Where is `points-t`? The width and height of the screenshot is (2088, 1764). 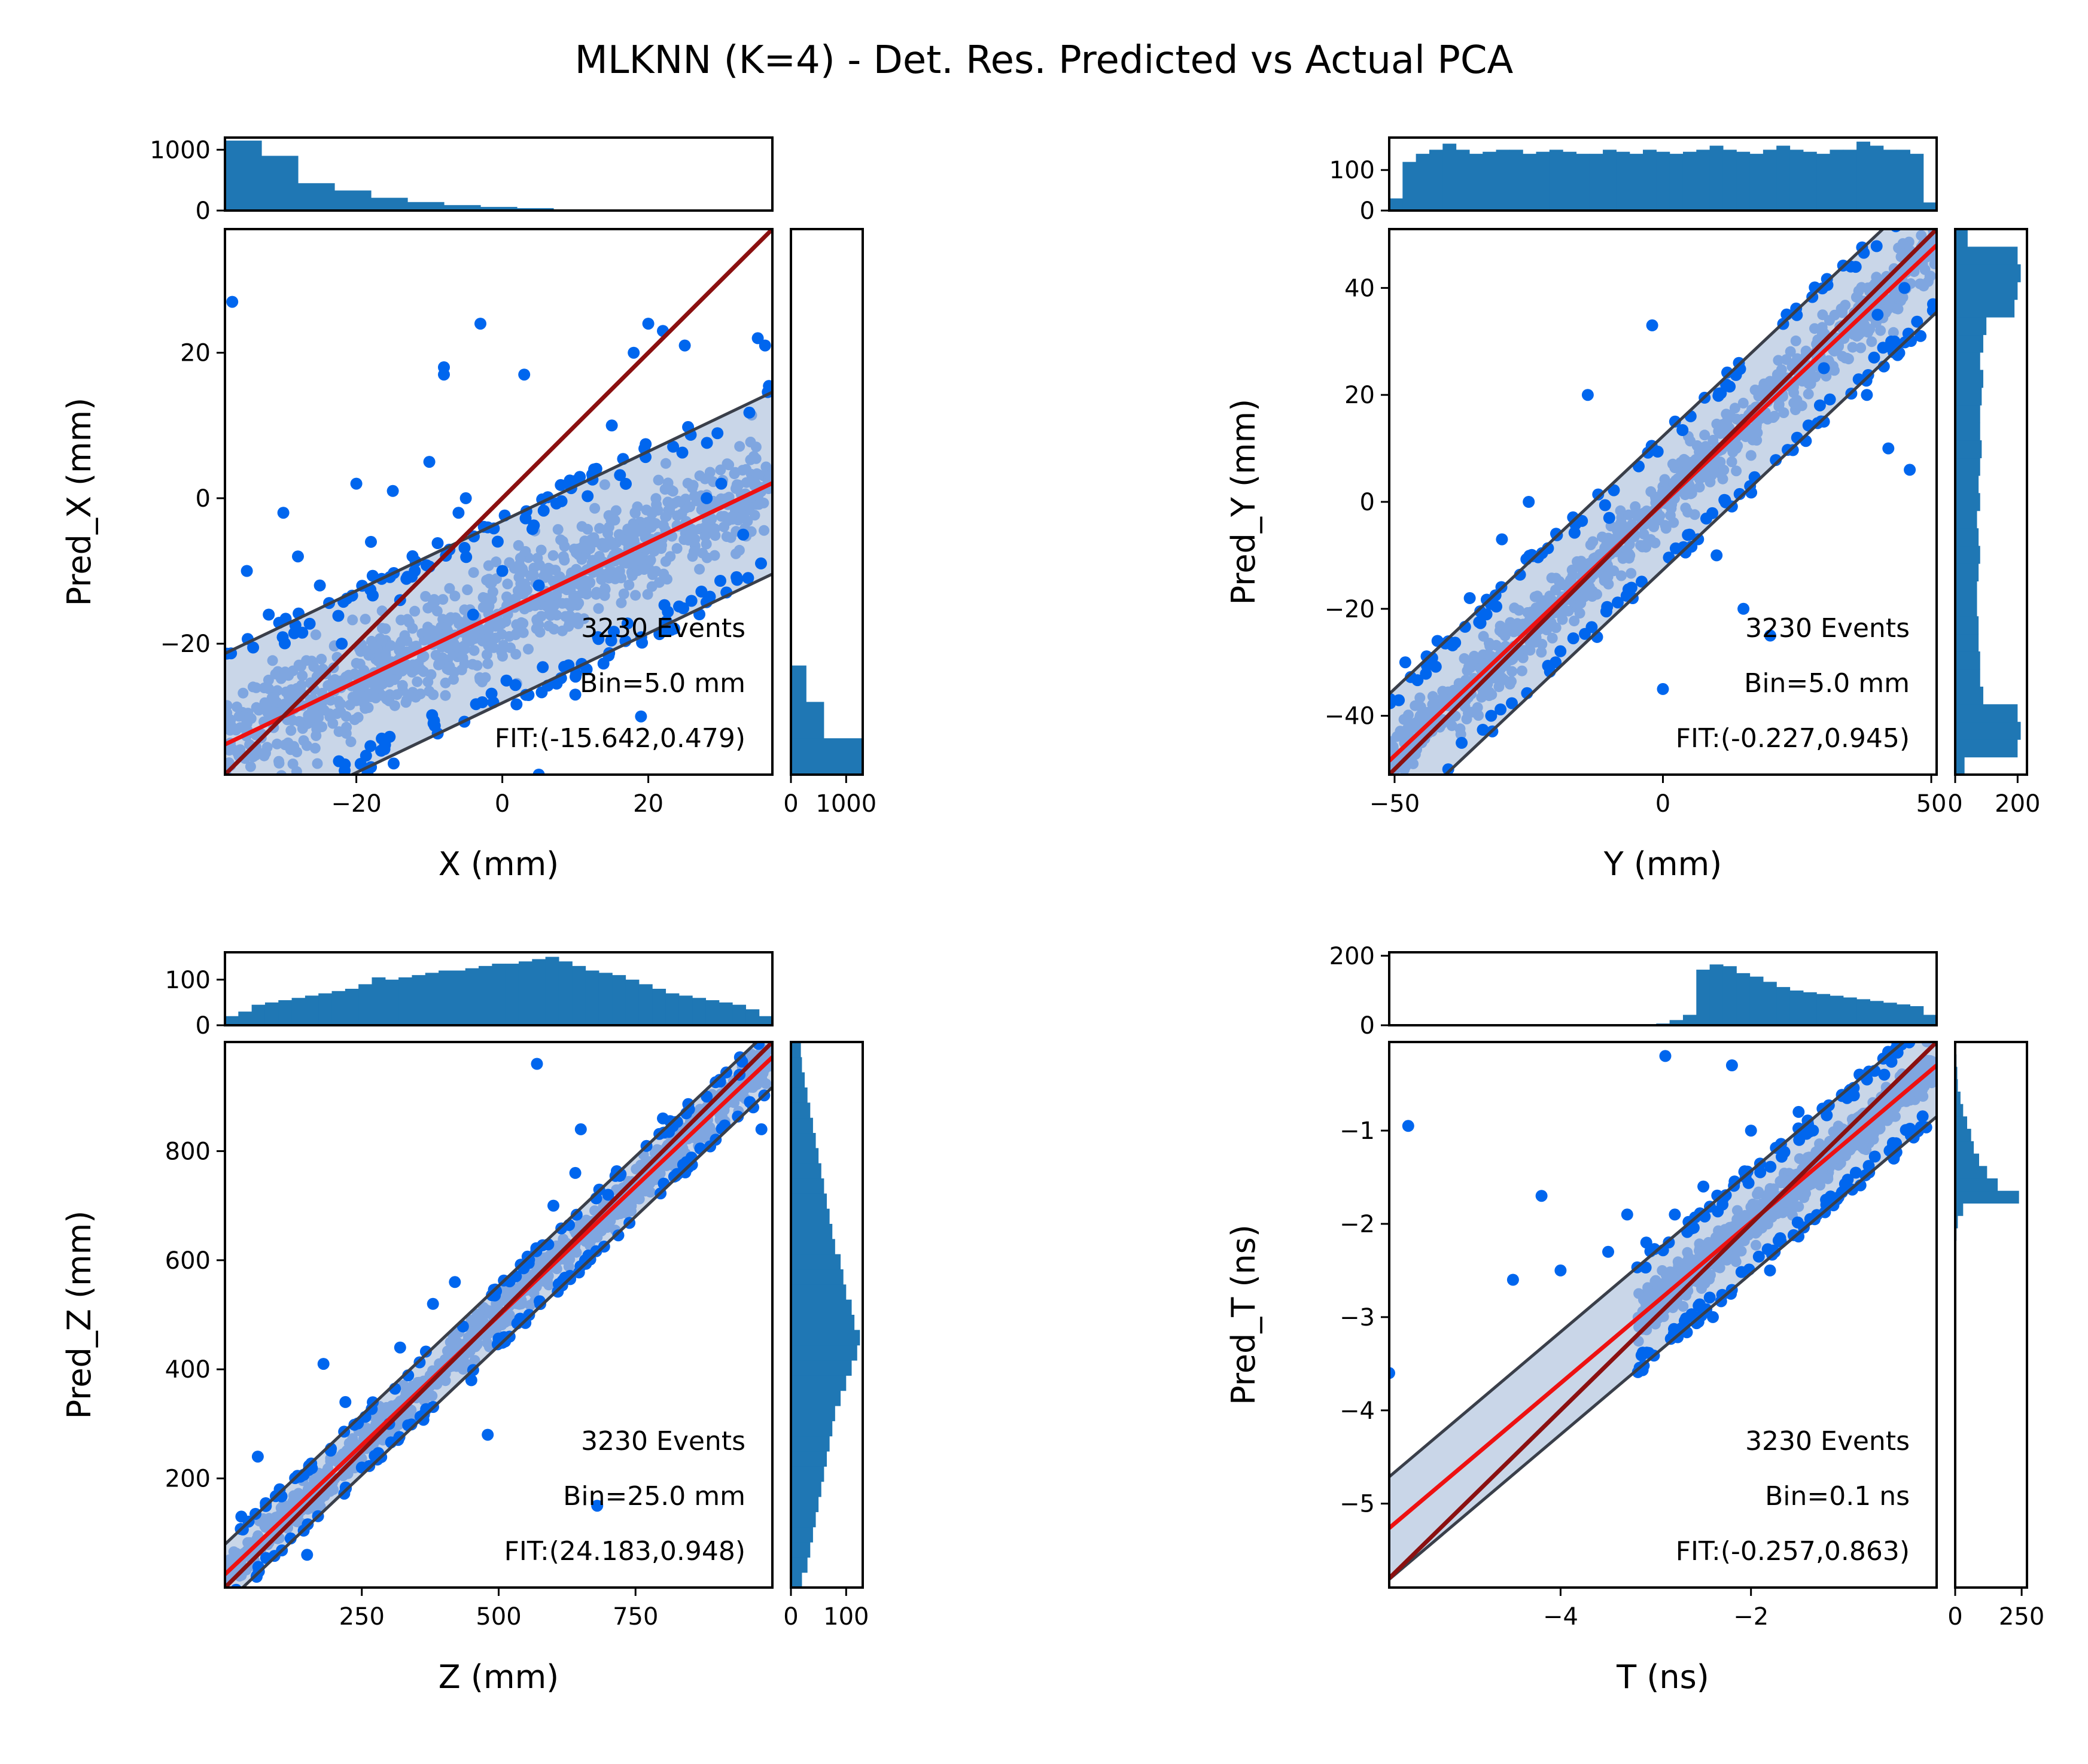 points-t is located at coordinates (1663, 1202).